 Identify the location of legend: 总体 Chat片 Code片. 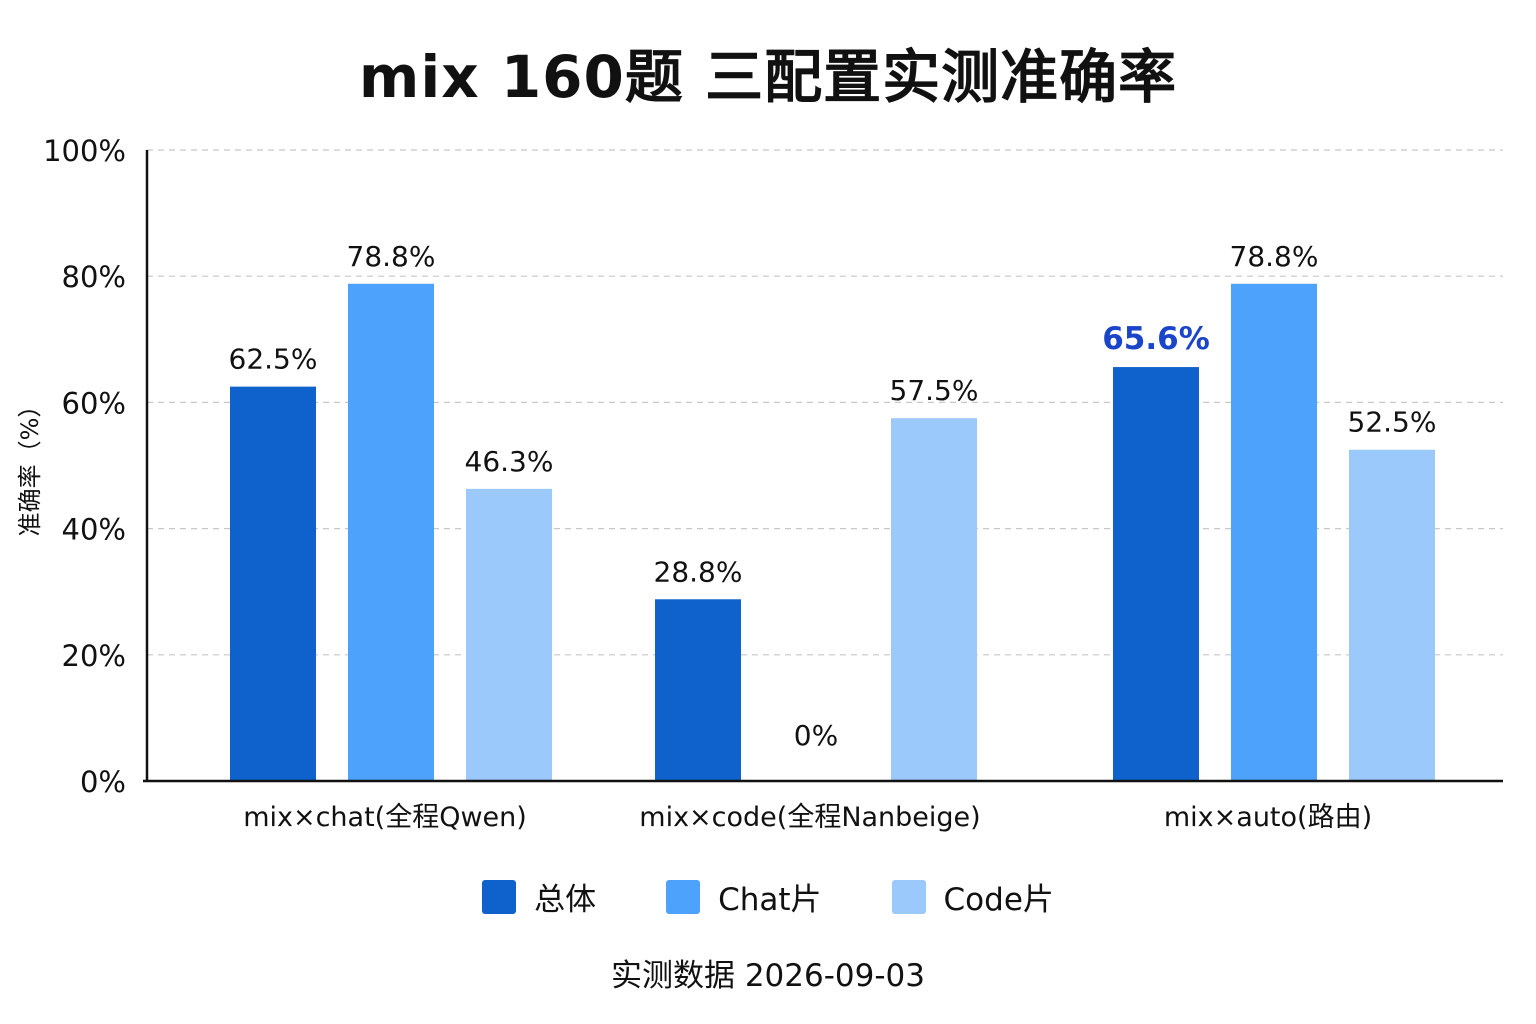
(768, 896).